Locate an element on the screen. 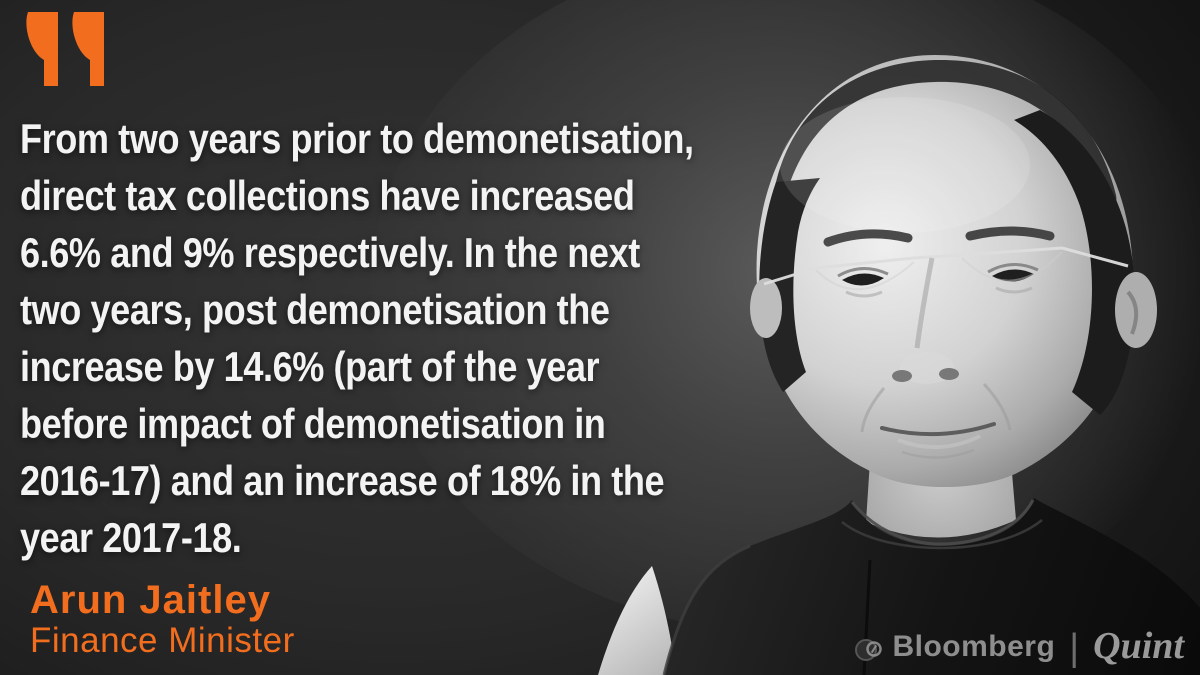 The width and height of the screenshot is (1200, 675). bloomberg-wordmark: Bloomberg is located at coordinates (974, 646).